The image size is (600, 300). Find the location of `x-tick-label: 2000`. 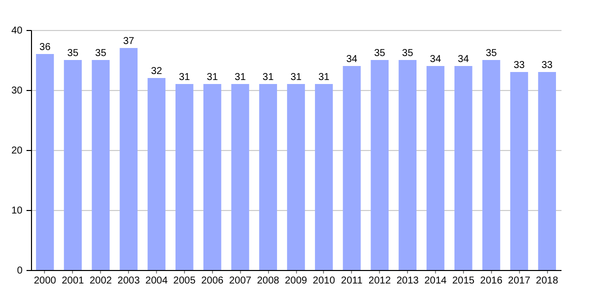

x-tick-label: 2000 is located at coordinates (45, 281).